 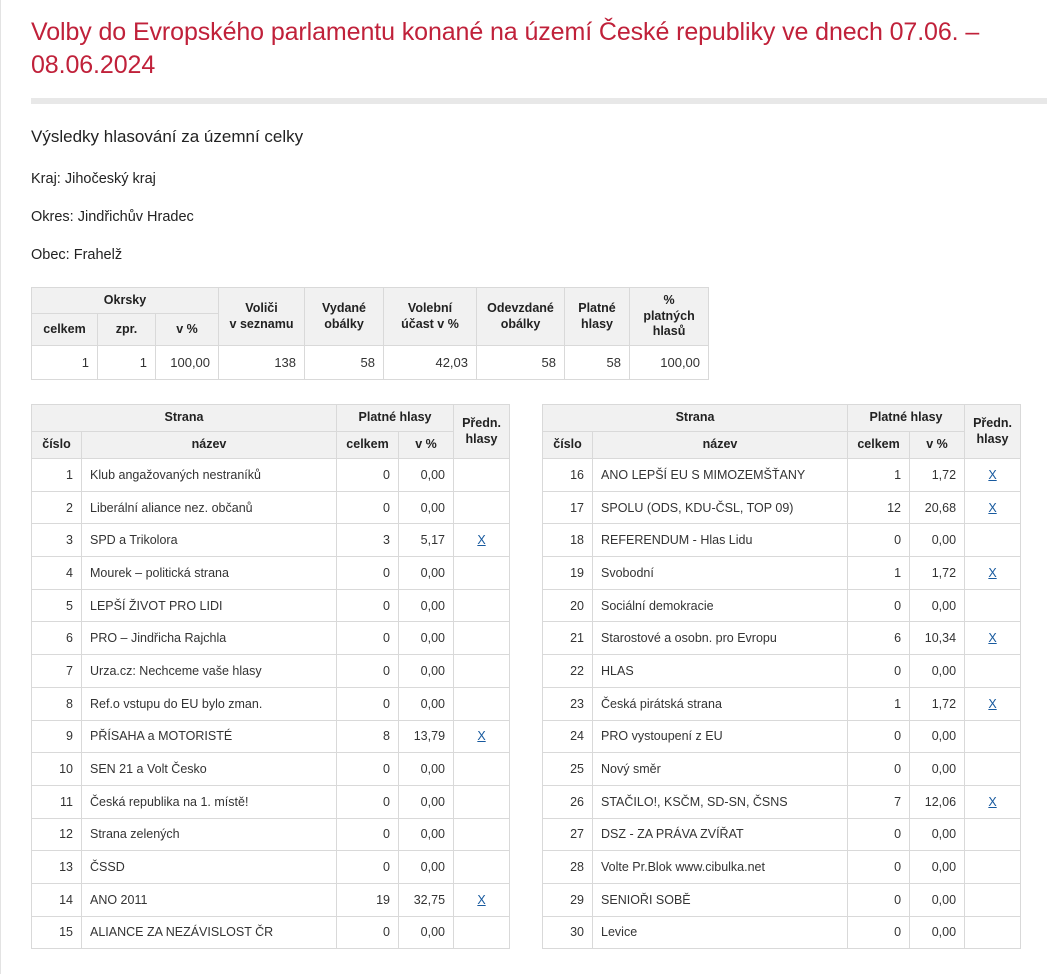 I want to click on table-row: 13 ČSSD 0 0,00, so click(x=271, y=867).